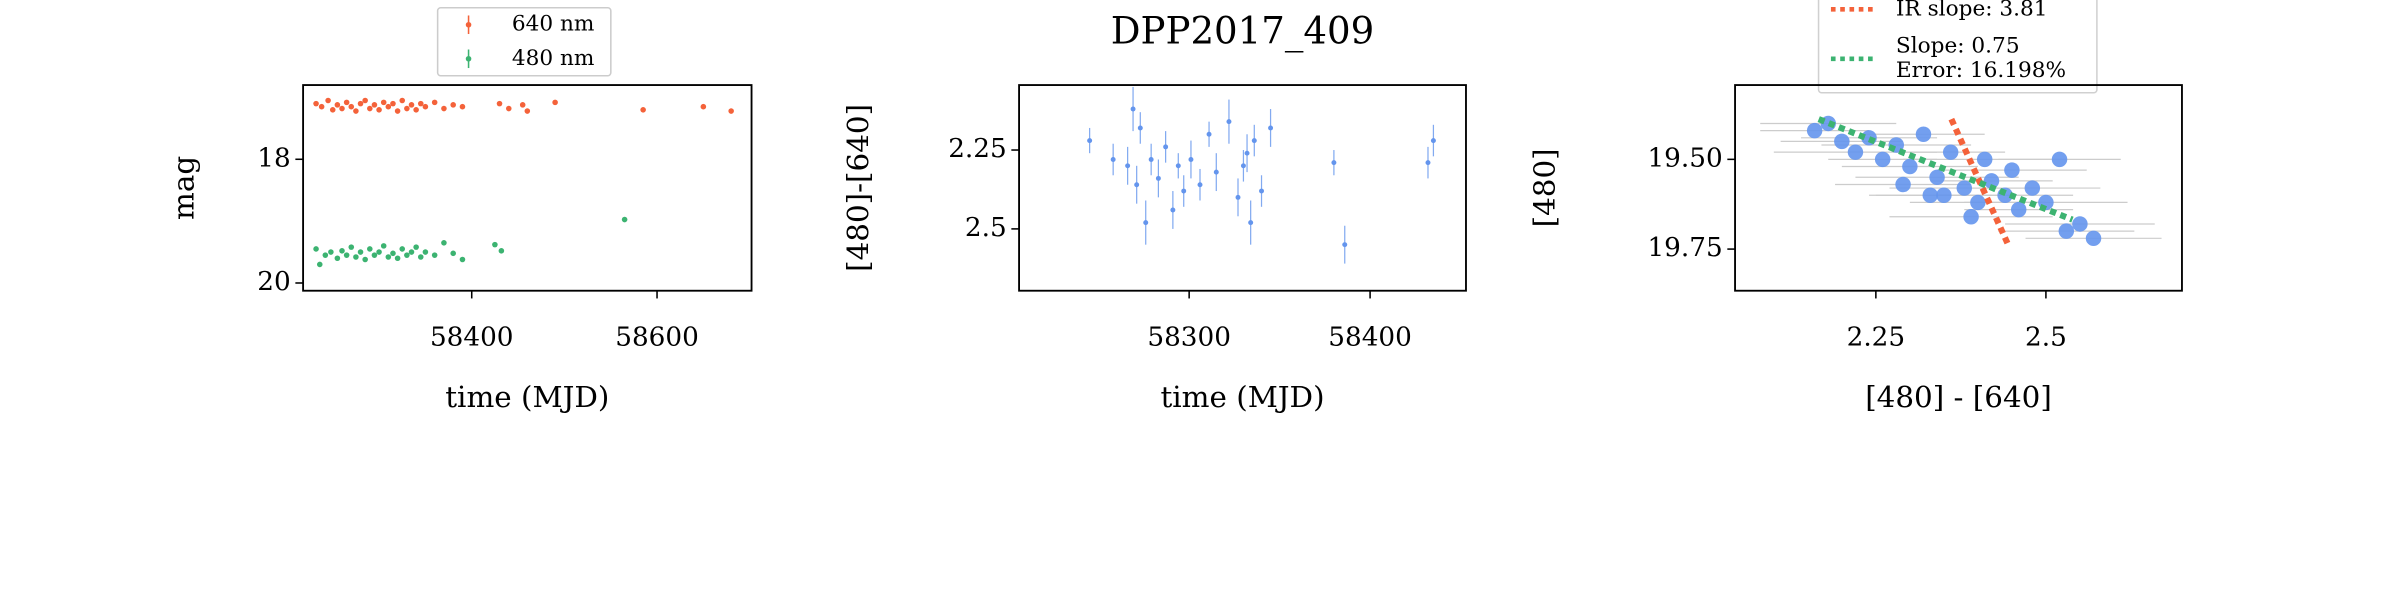 The height and width of the screenshot is (600, 2400). I want to click on x-tick-label: 2.5, so click(2046, 338).